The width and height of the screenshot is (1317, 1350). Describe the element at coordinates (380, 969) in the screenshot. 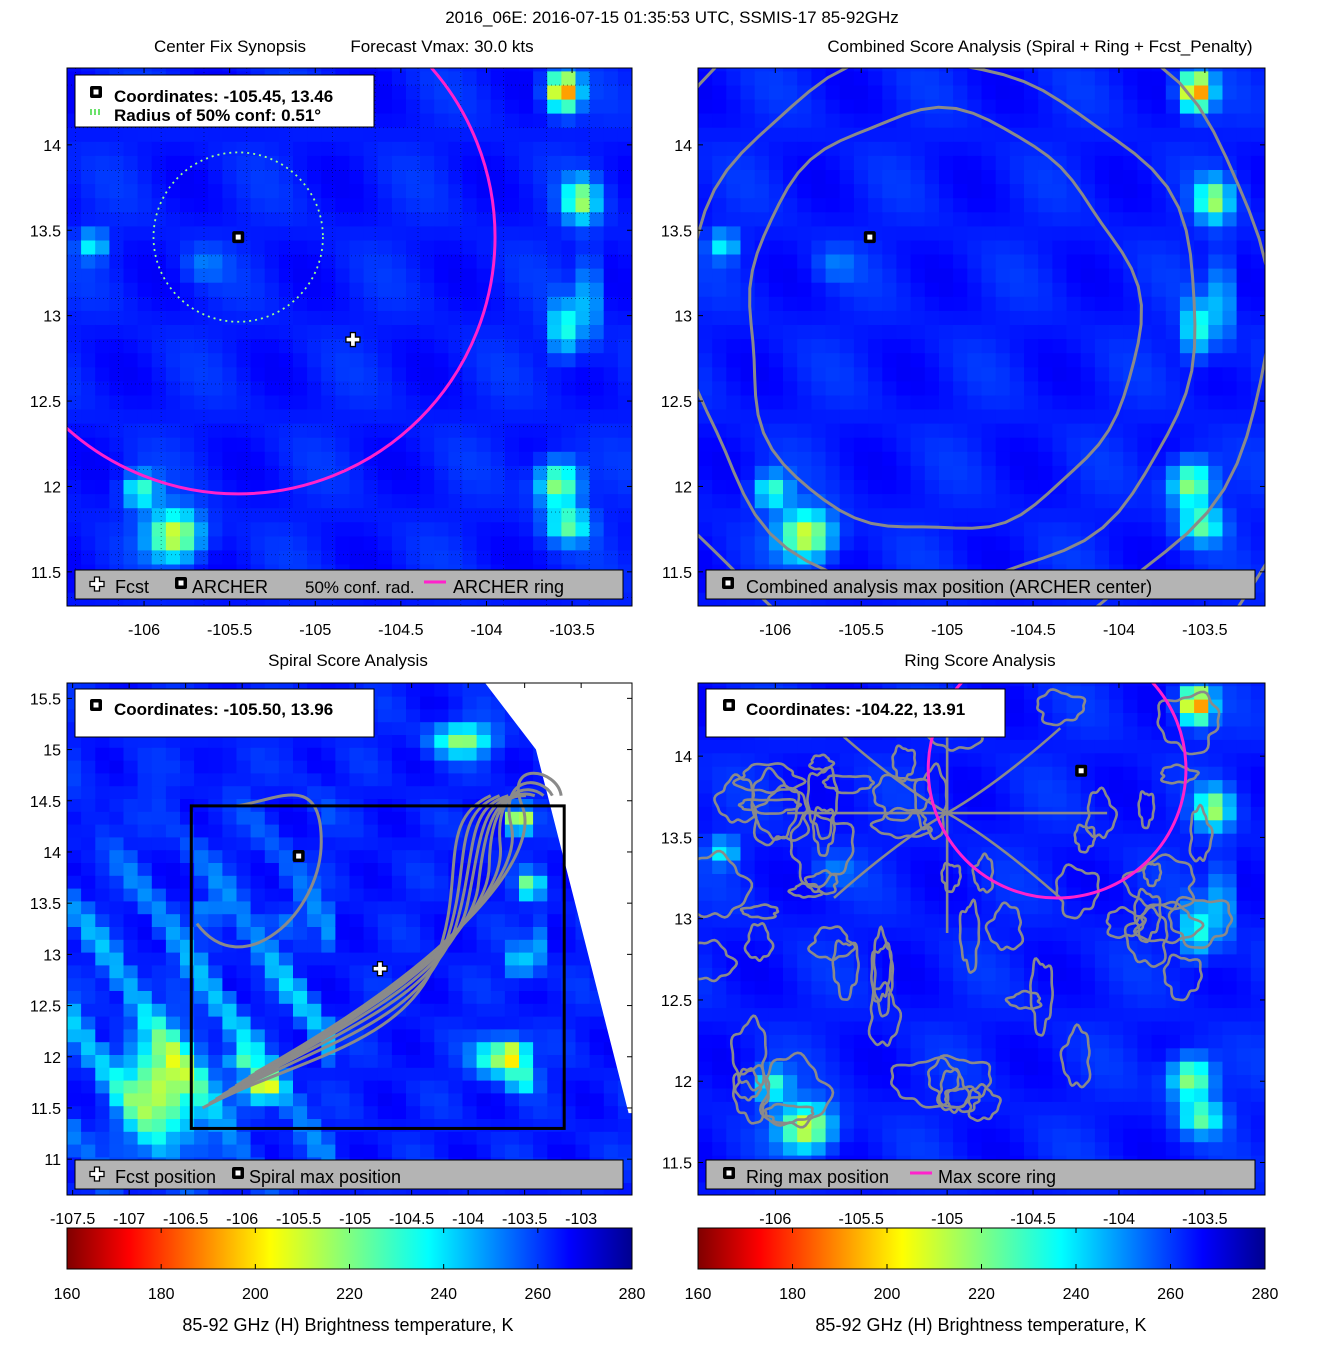

I see `fcst-marker` at that location.